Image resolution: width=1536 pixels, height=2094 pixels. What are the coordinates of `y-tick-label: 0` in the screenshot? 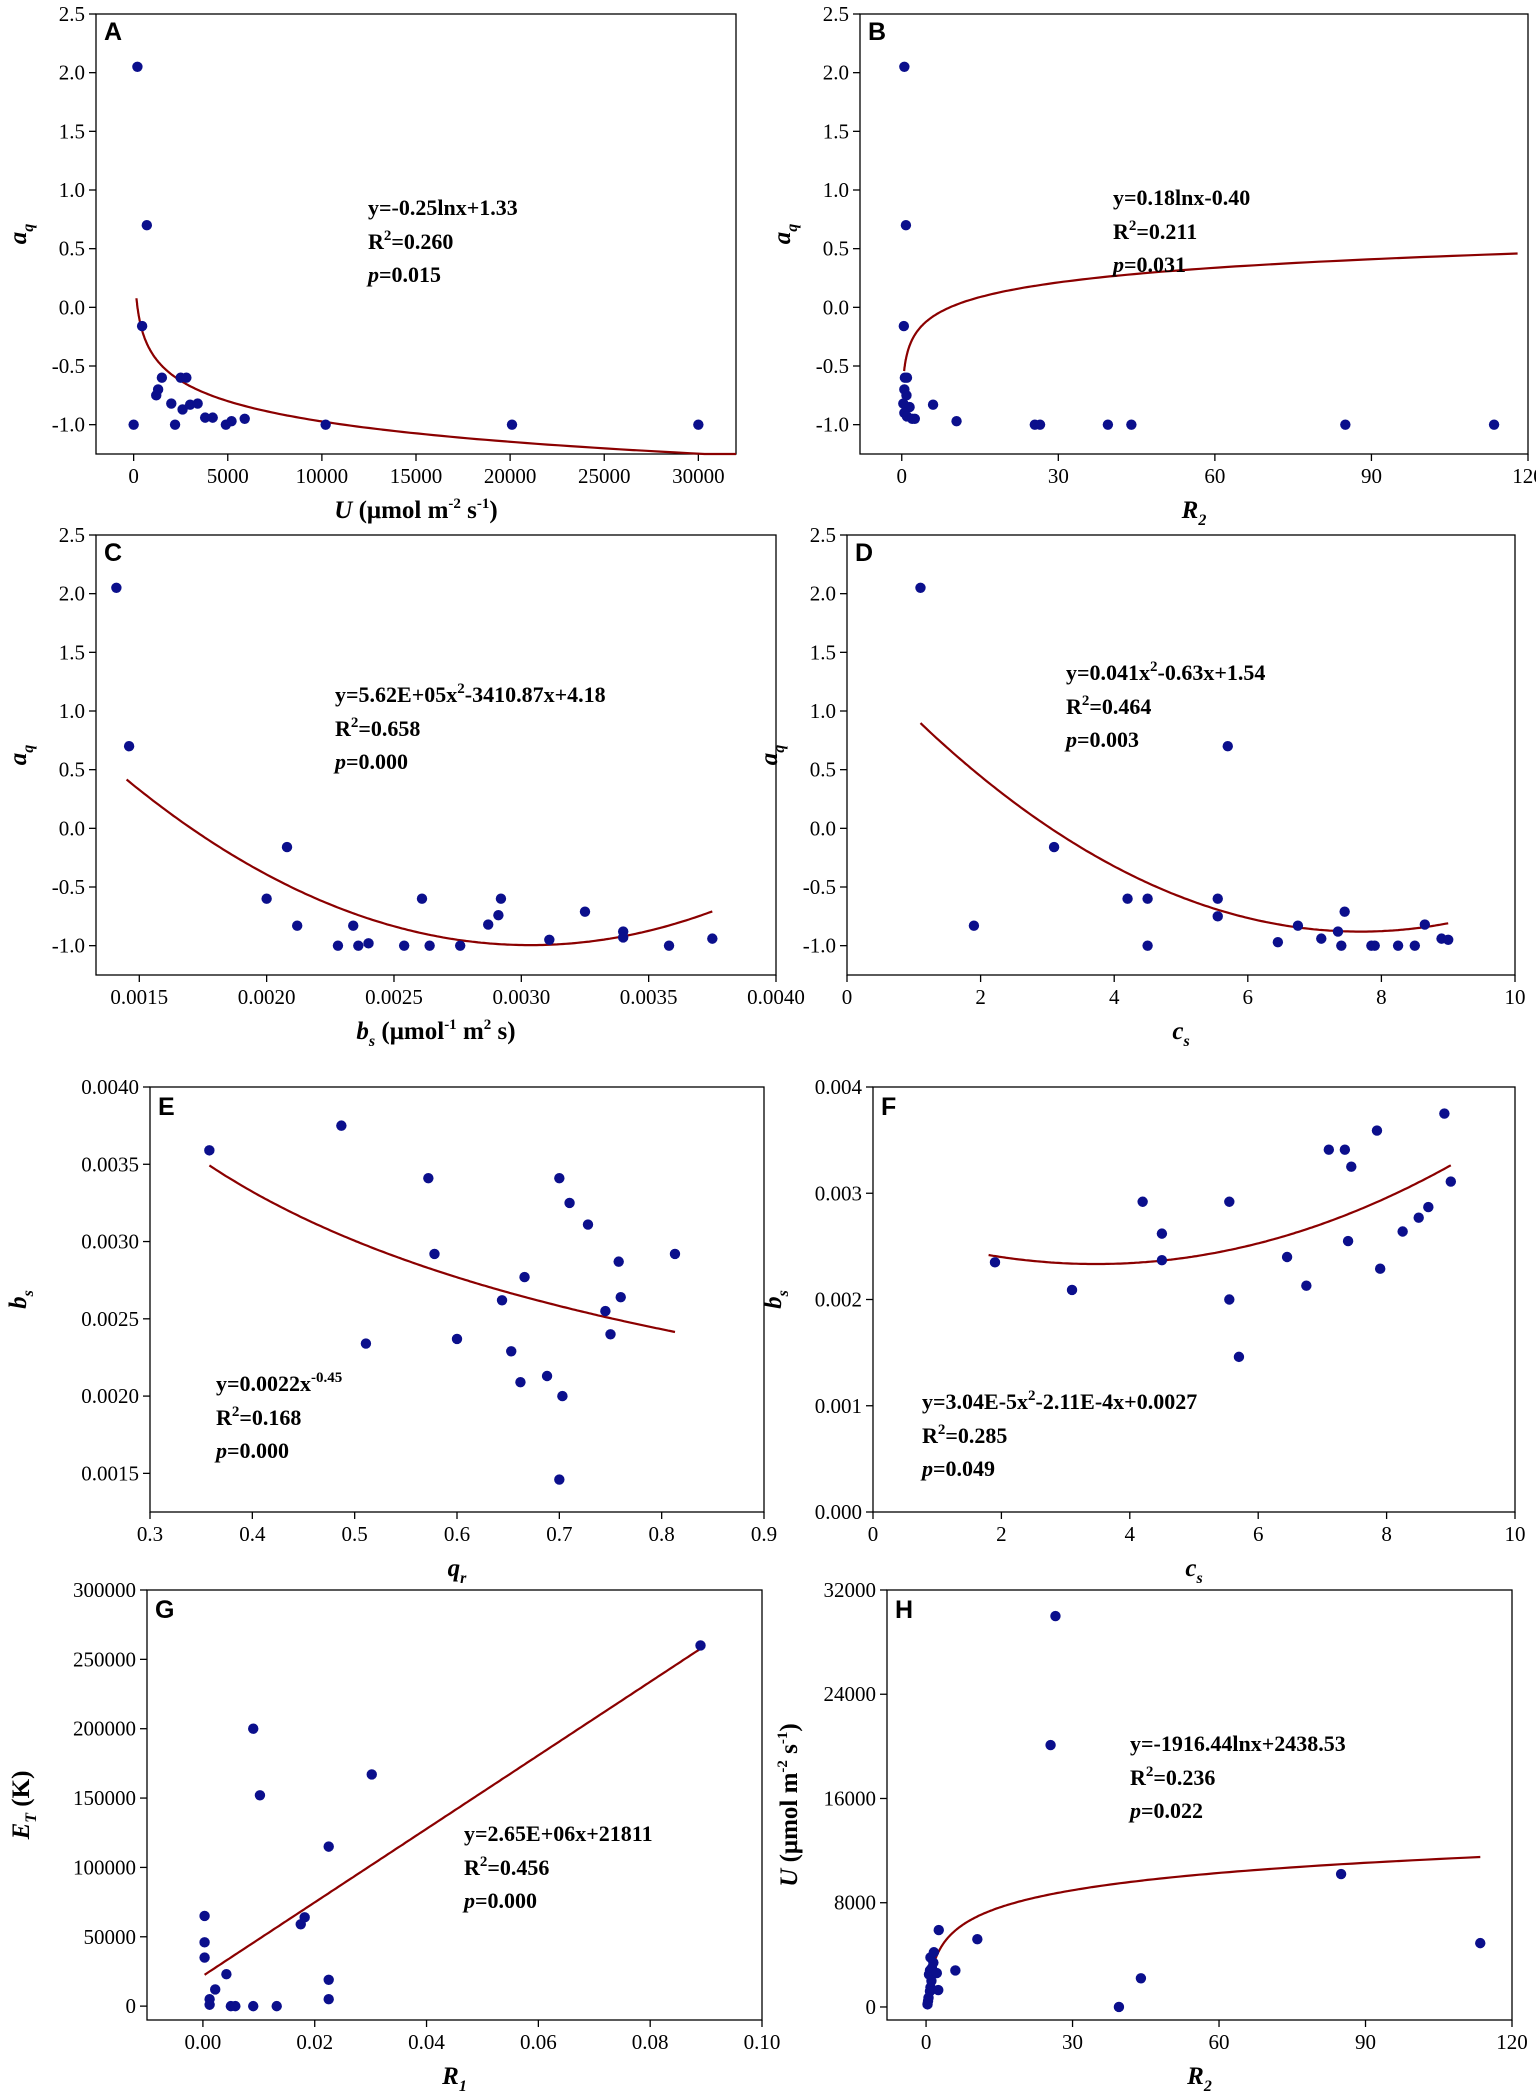 It's located at (871, 2007).